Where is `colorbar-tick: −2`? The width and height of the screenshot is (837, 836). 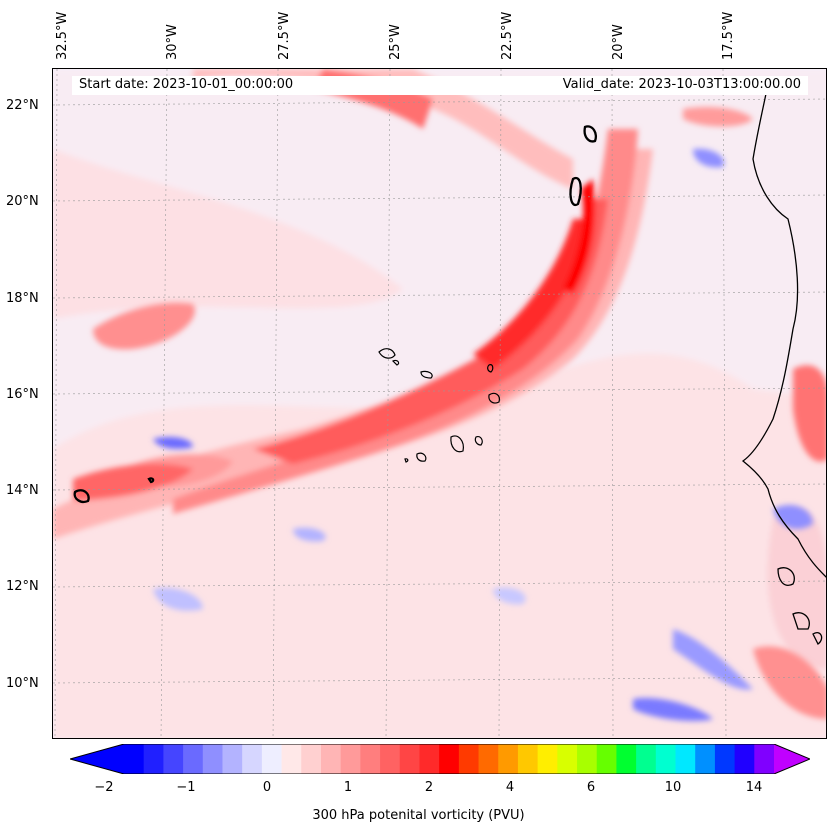 colorbar-tick: −2 is located at coordinates (104, 787).